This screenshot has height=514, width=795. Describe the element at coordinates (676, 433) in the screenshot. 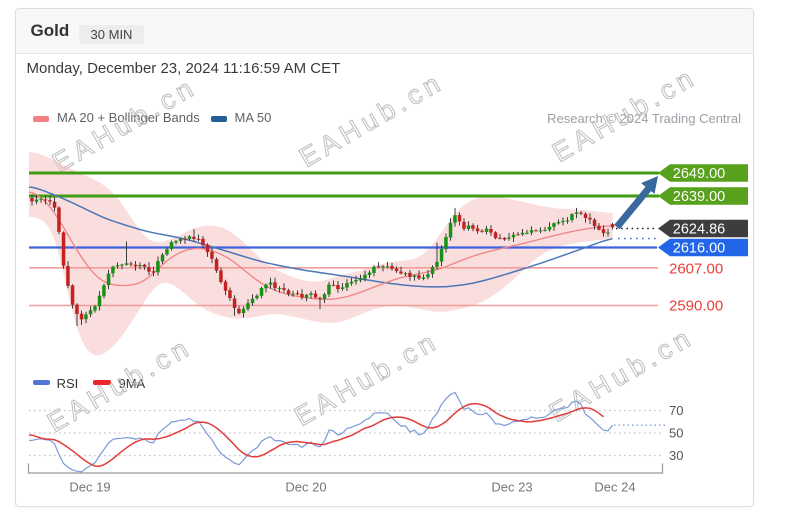

I see `svg-text: 50` at that location.